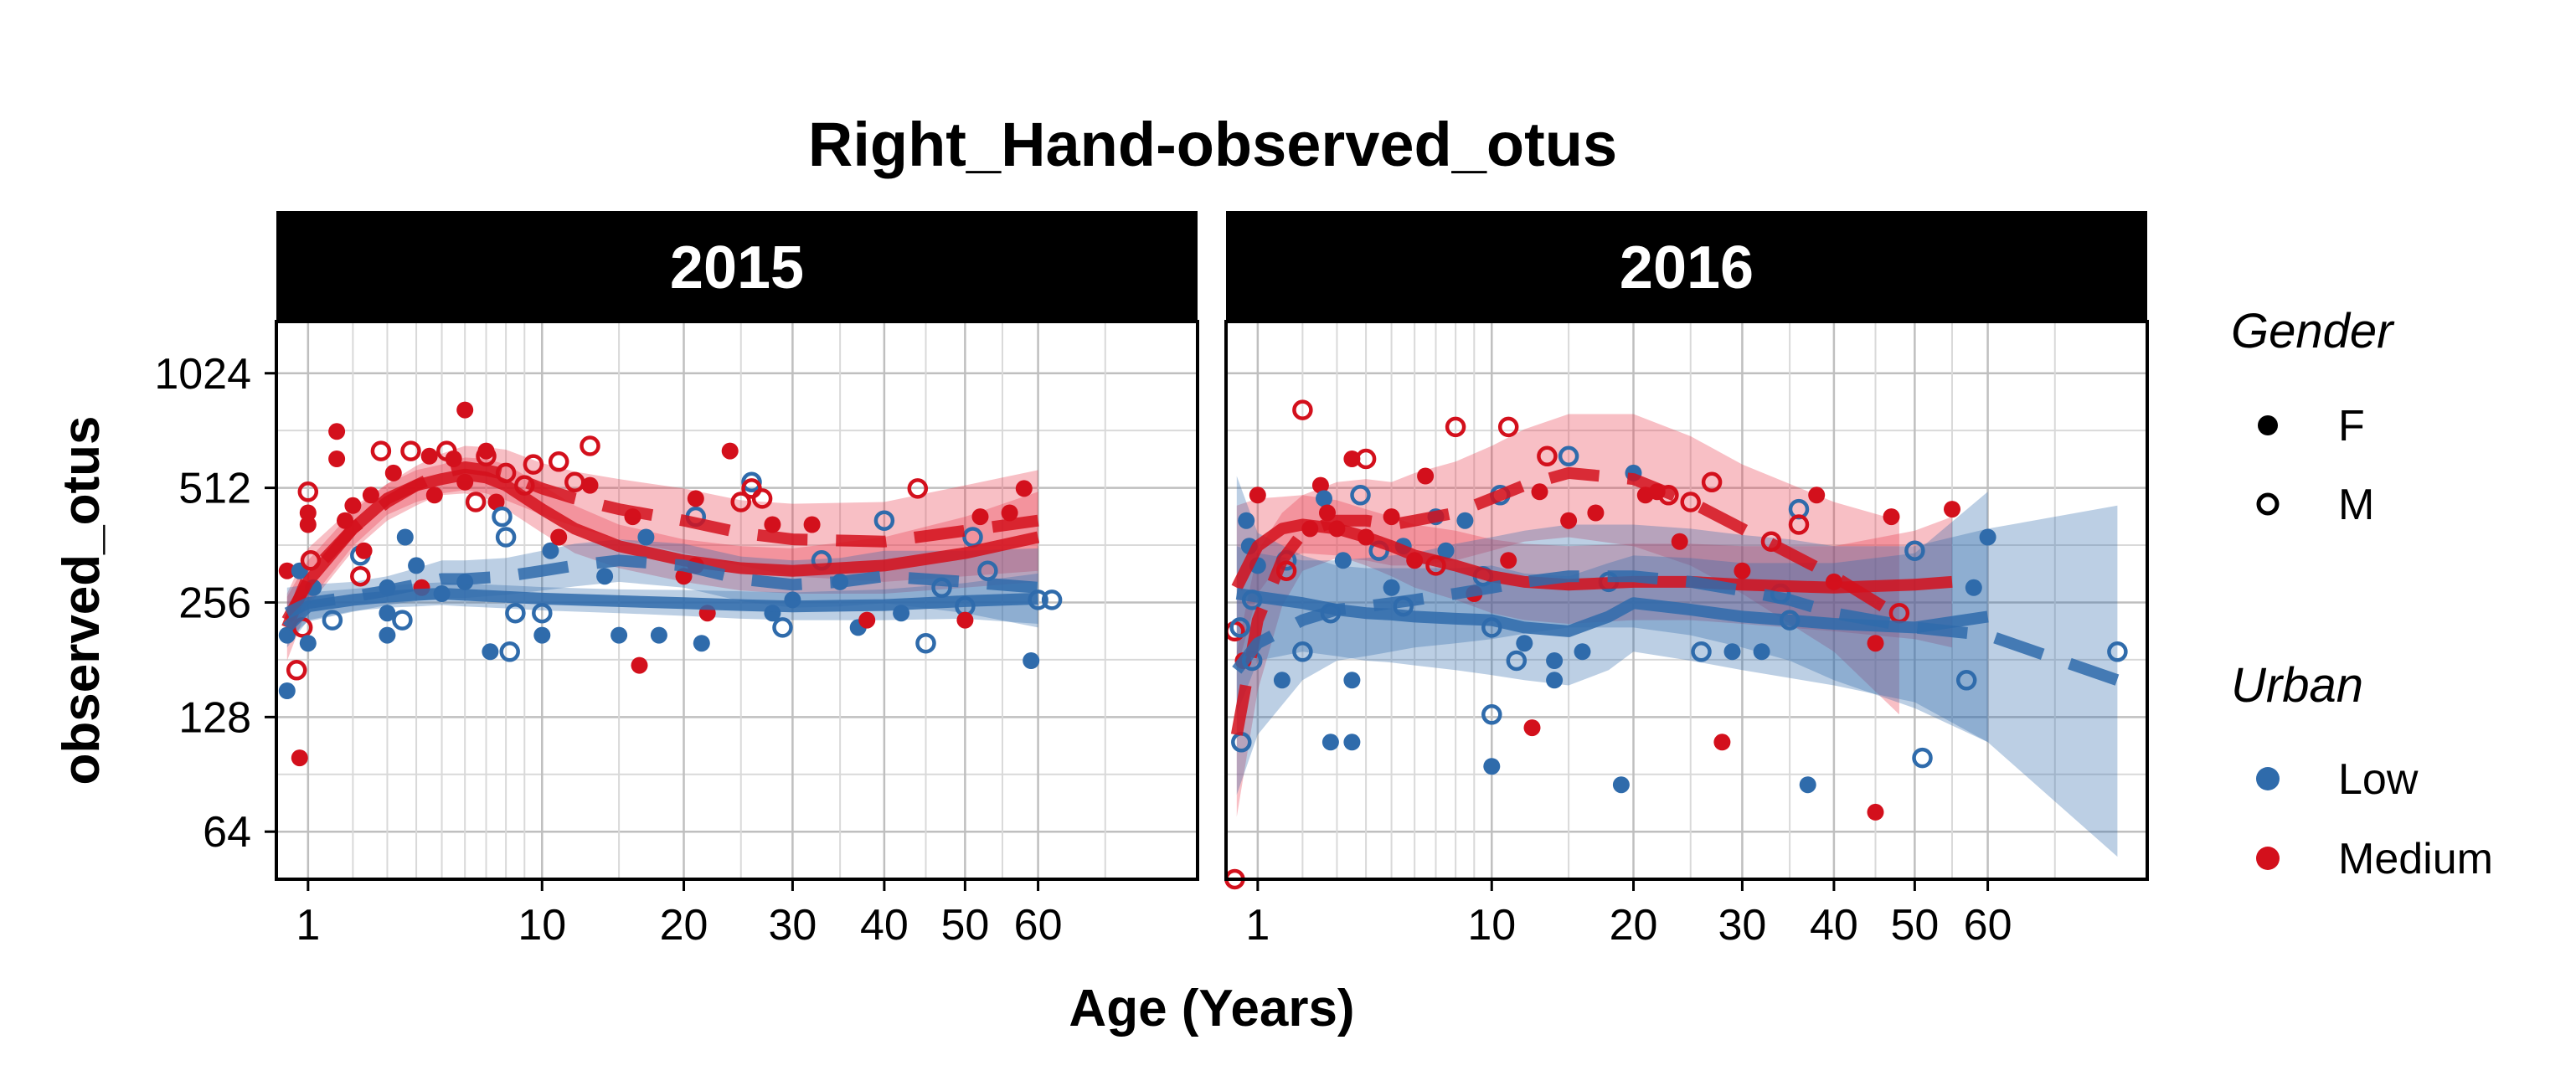 This screenshot has height=1076, width=2576. What do you see at coordinates (684, 925) in the screenshot?
I see `x-tick-label: 20` at bounding box center [684, 925].